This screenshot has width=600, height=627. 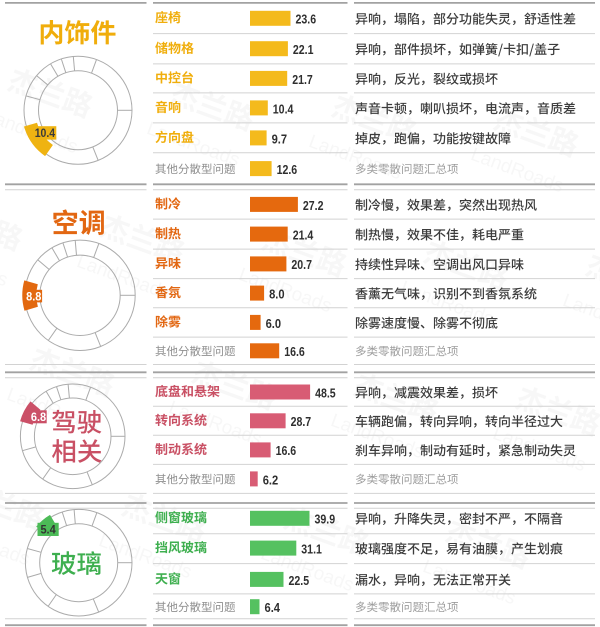 I want to click on svg-text: 8.0, so click(x=277, y=294).